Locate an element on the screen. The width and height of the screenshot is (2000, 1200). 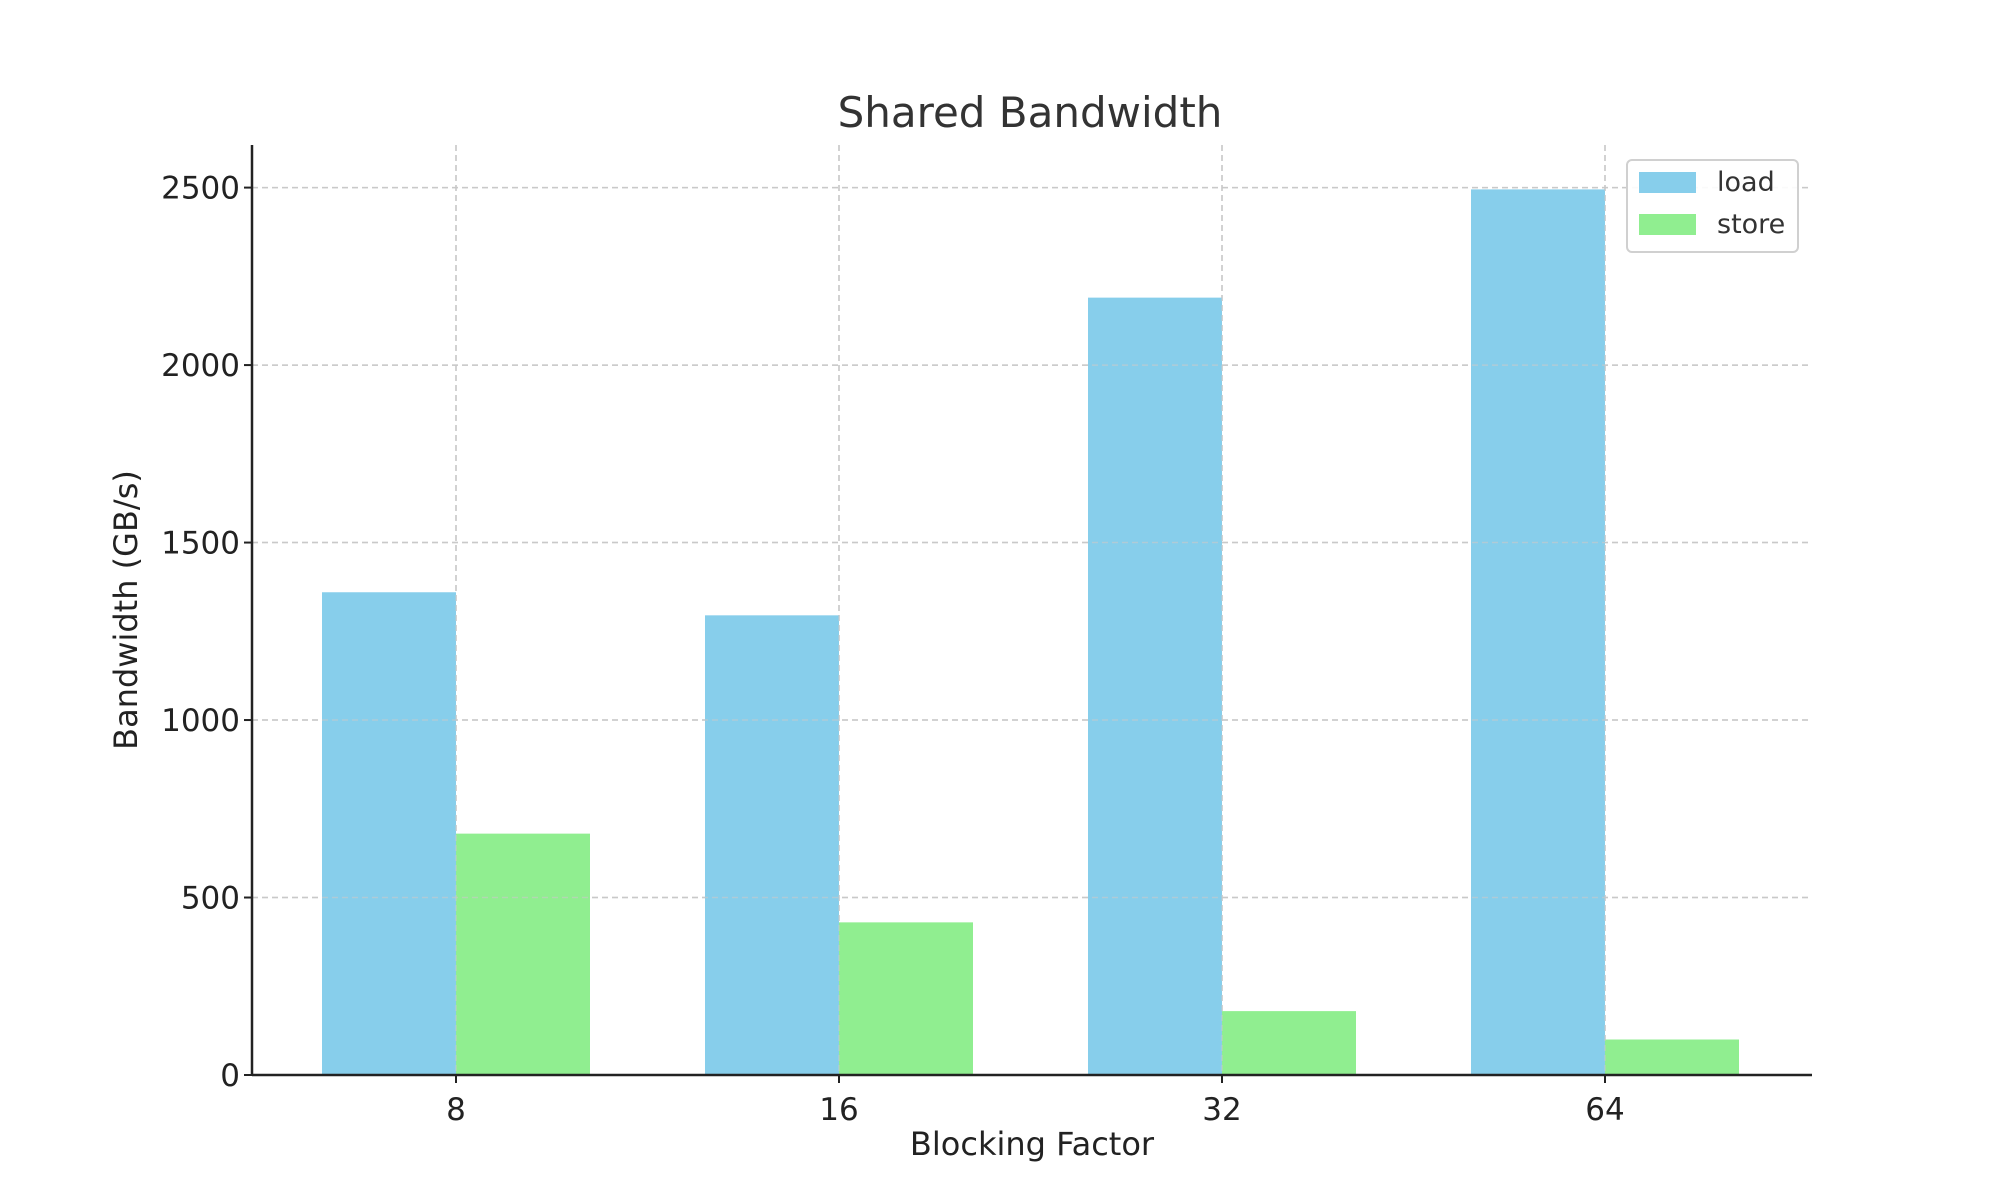
legend-label-store: store is located at coordinates (1751, 224).